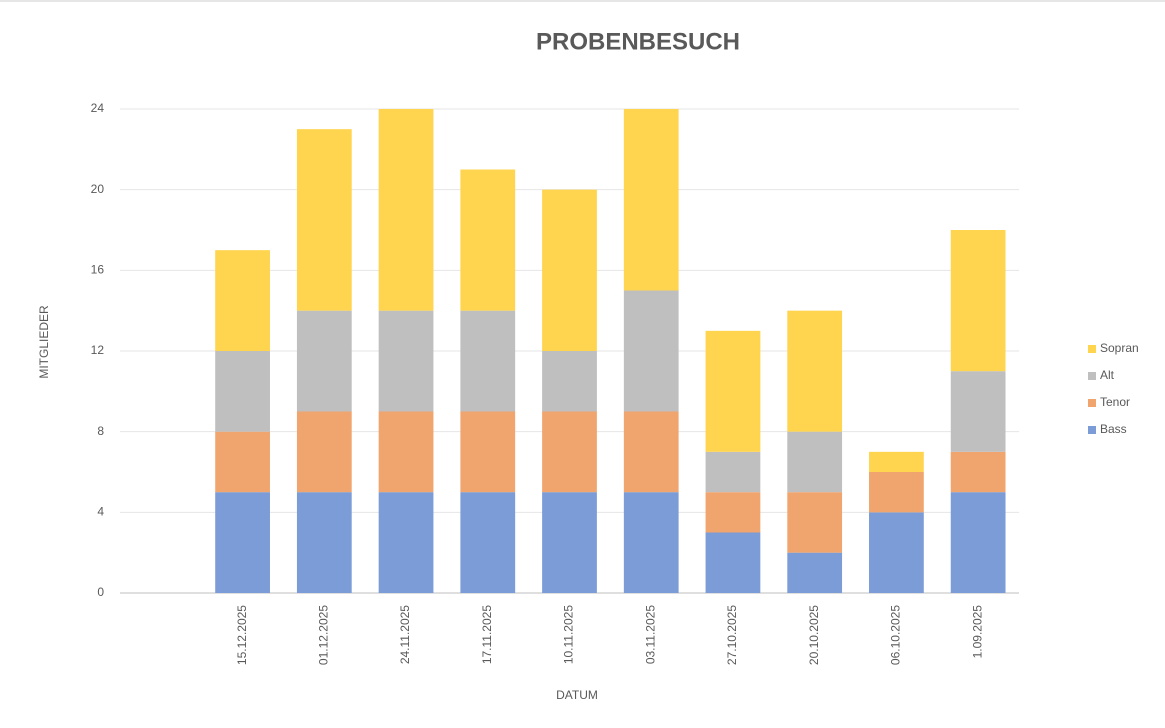  I want to click on top-border, so click(582, 1).